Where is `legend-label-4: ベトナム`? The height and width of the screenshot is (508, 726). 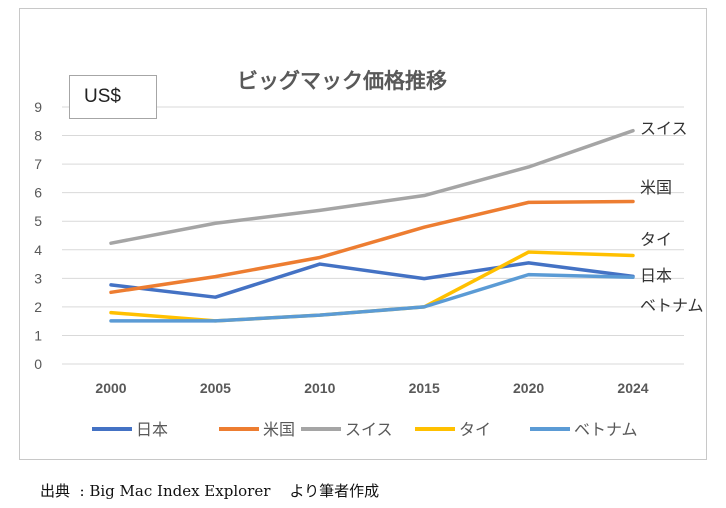
legend-label-4: ベトナム is located at coordinates (606, 429).